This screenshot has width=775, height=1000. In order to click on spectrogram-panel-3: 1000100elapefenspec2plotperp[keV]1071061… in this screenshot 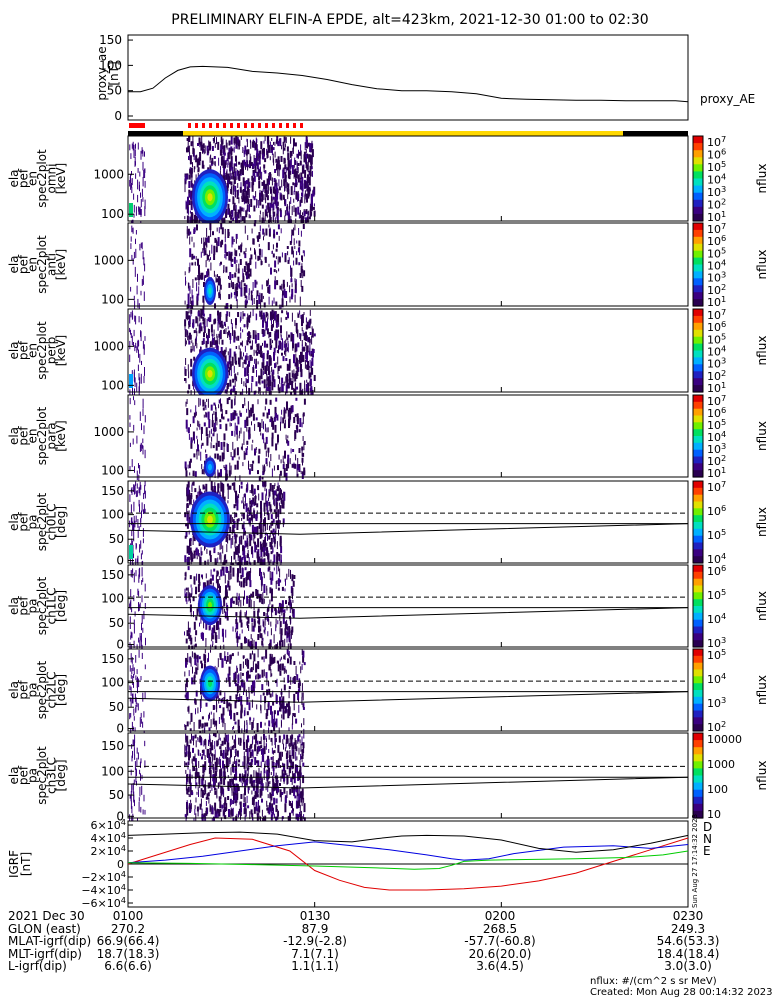, I will do `click(388, 354)`.